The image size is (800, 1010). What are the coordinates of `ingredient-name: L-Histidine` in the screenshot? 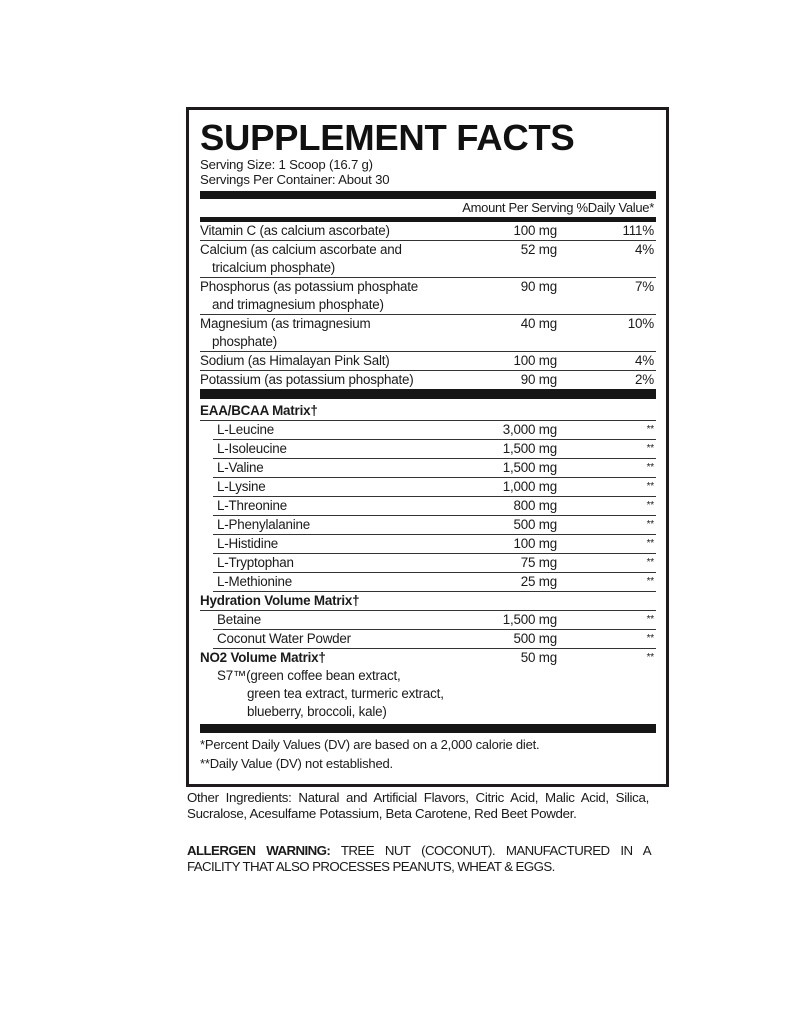 It's located at (248, 543).